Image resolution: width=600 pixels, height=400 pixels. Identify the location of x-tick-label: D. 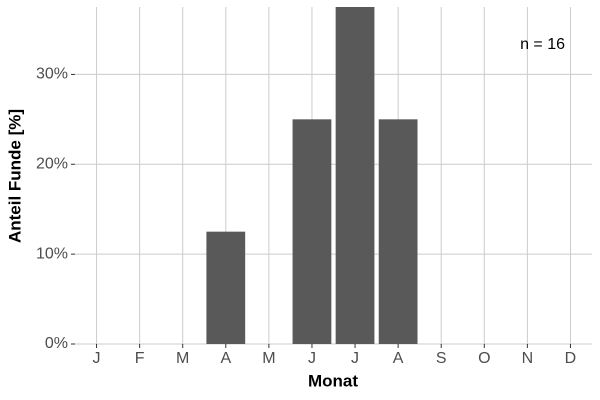
(571, 358).